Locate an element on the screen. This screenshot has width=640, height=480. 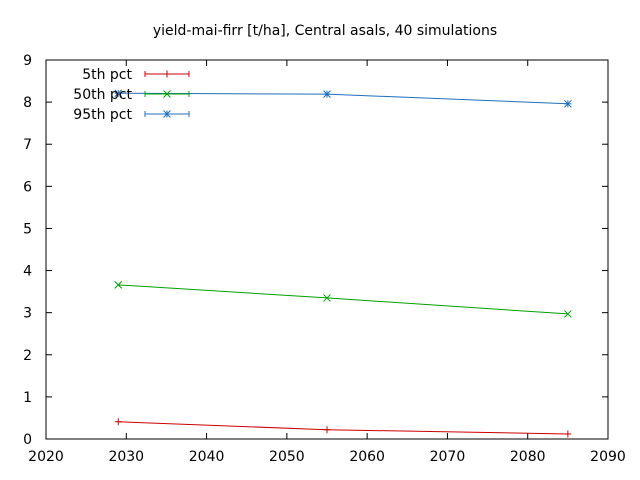
x-tick-label: 2030 is located at coordinates (126, 457).